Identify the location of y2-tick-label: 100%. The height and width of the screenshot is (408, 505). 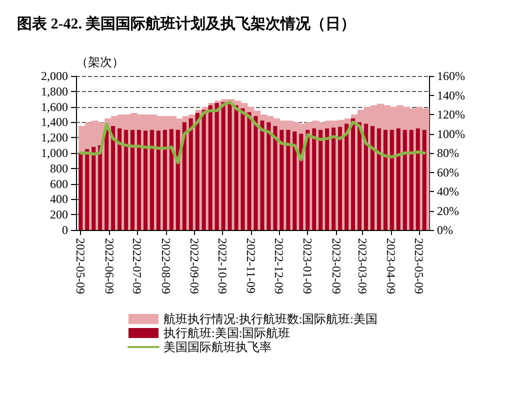
(451, 133).